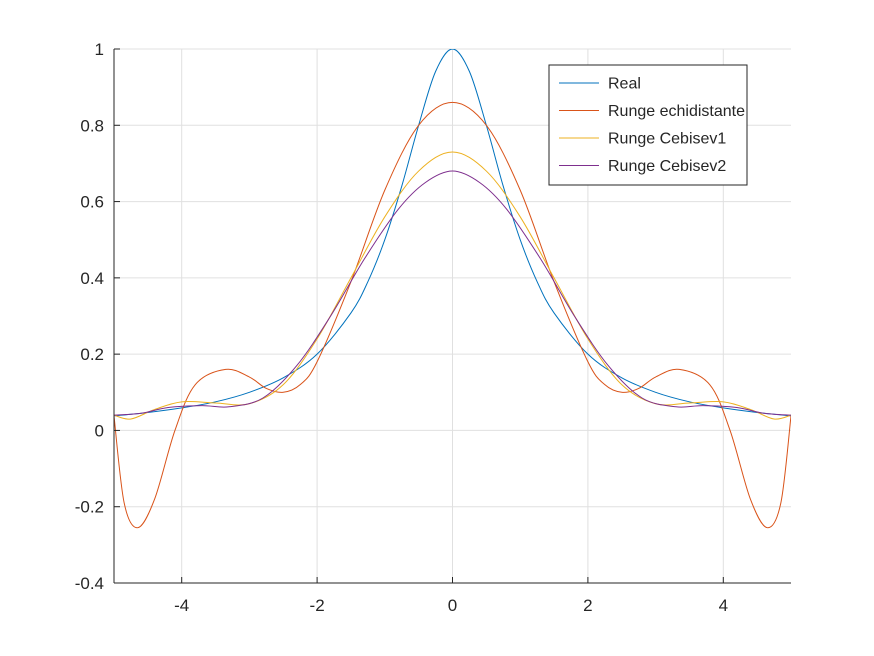 The height and width of the screenshot is (656, 874). I want to click on y-tick-label: 1, so click(99, 49).